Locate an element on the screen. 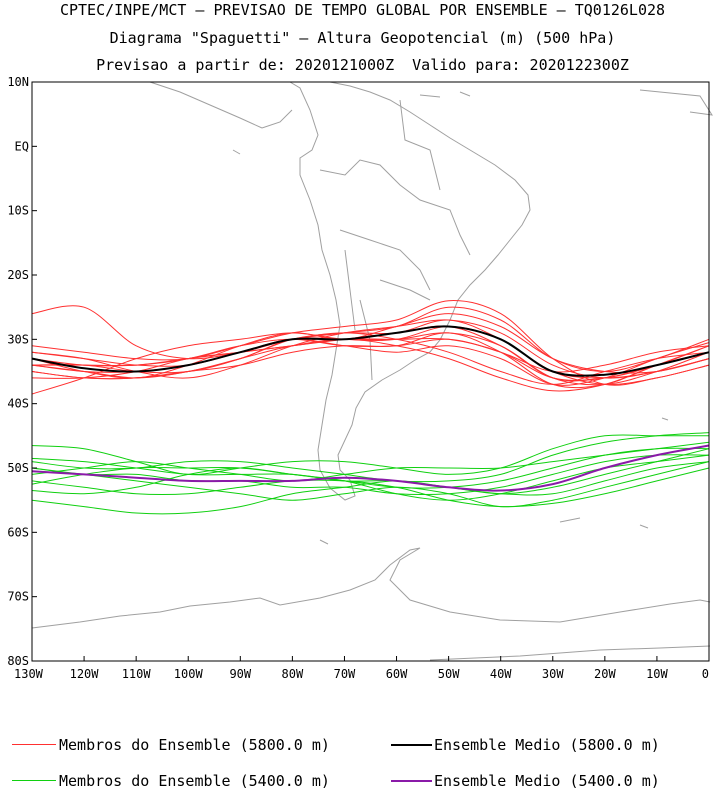 Image resolution: width=725 pixels, height=792 pixels. legend-label-members-5400: Membros do Ensemble (5400.0 m) is located at coordinates (194, 781).